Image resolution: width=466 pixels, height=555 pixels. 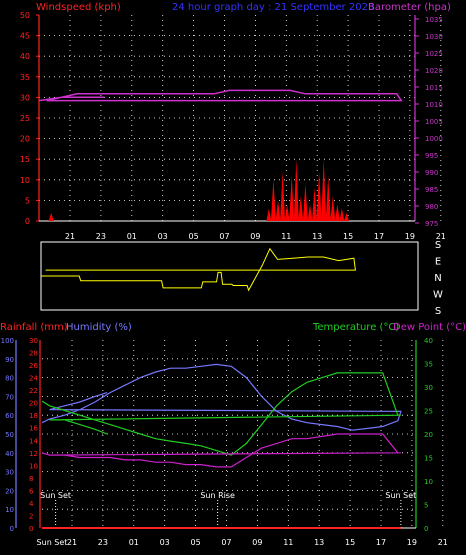 What do you see at coordinates (25, 118) in the screenshot?
I see `windspeed-tick-label: 25` at bounding box center [25, 118].